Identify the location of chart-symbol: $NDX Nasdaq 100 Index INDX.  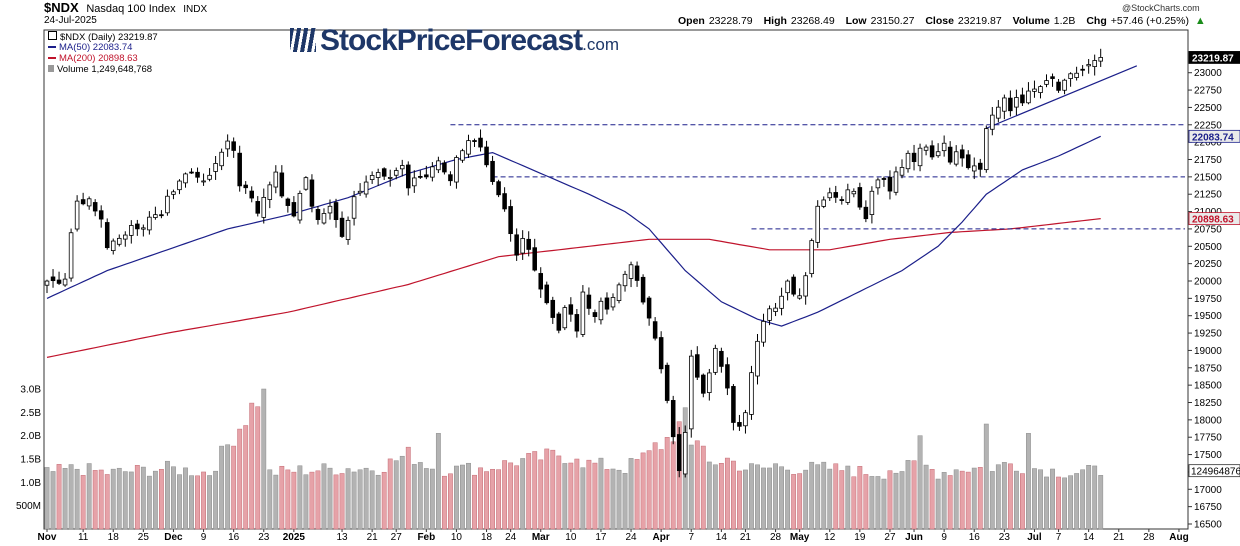
(125, 7).